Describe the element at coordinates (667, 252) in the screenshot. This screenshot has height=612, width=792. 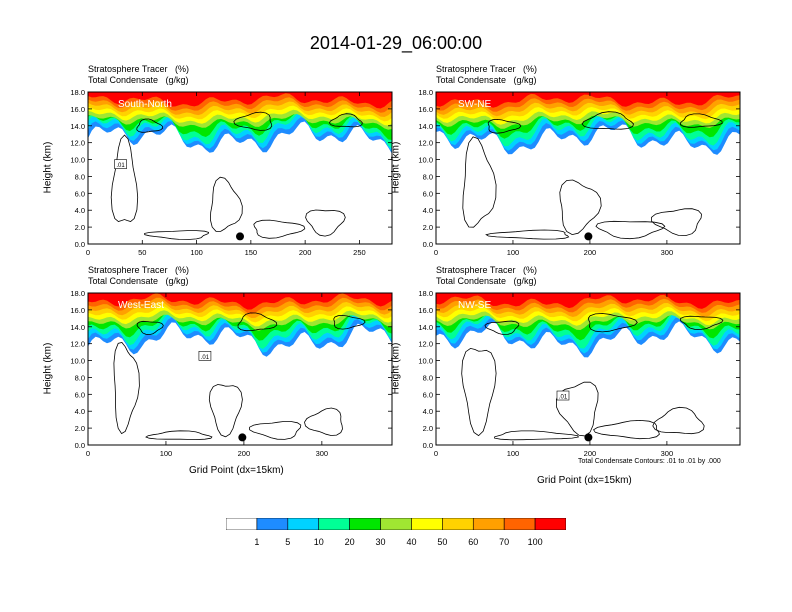
I see `x-tick-label: 300` at that location.